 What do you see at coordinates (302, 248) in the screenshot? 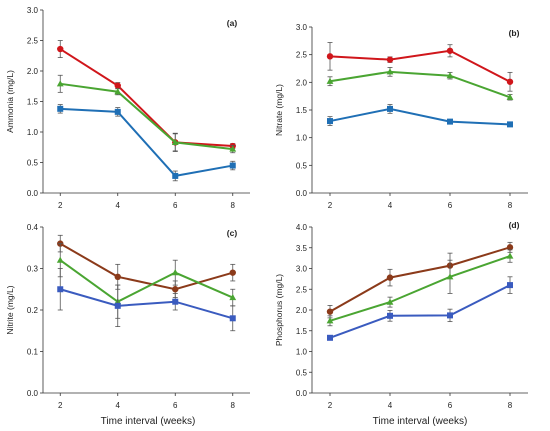
I see `y-tick-label: 3.5` at bounding box center [302, 248].